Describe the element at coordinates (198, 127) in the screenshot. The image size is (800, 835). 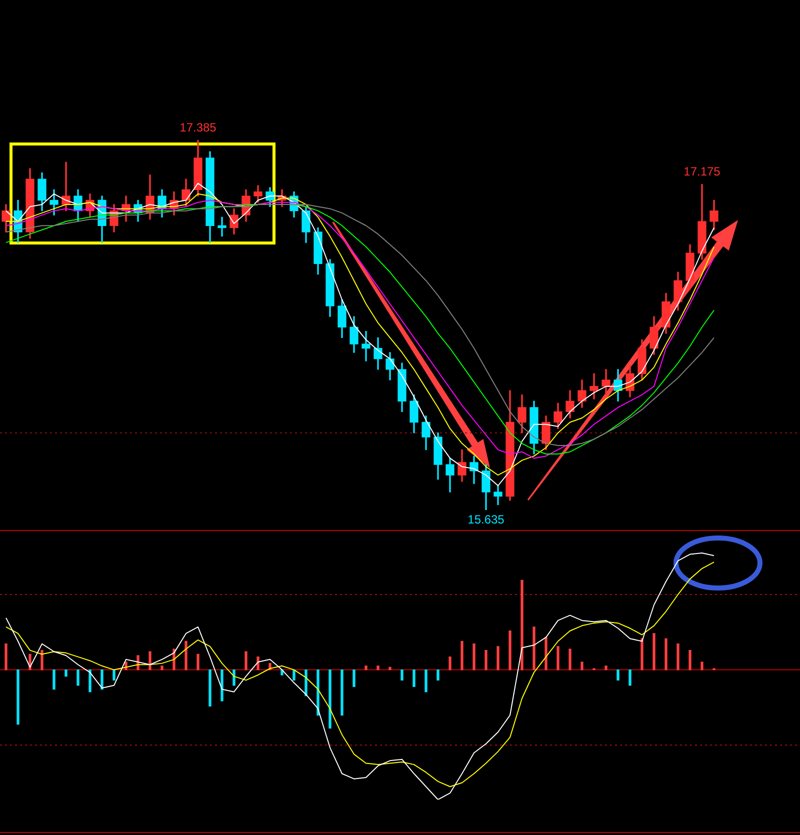
I see `annotation: 17.385` at that location.